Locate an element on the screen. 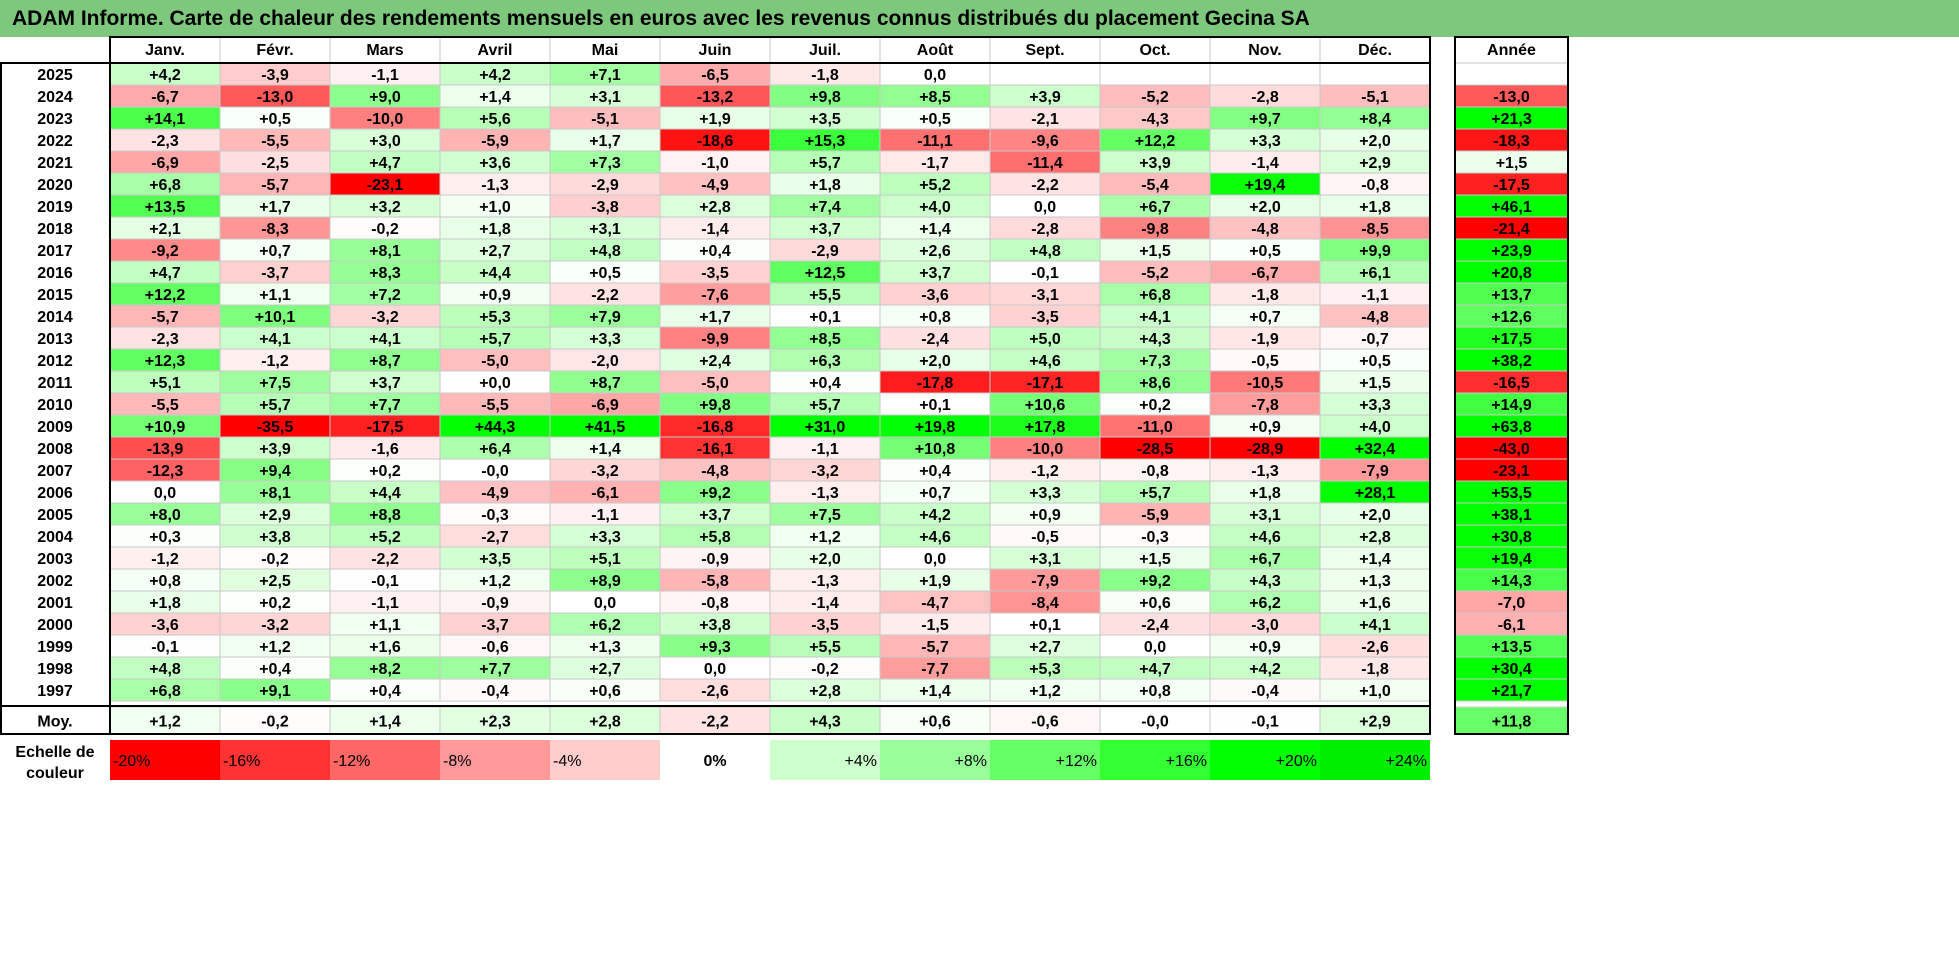 This screenshot has height=978, width=1959. heatmap-row-value: +4,1 is located at coordinates (385, 339).